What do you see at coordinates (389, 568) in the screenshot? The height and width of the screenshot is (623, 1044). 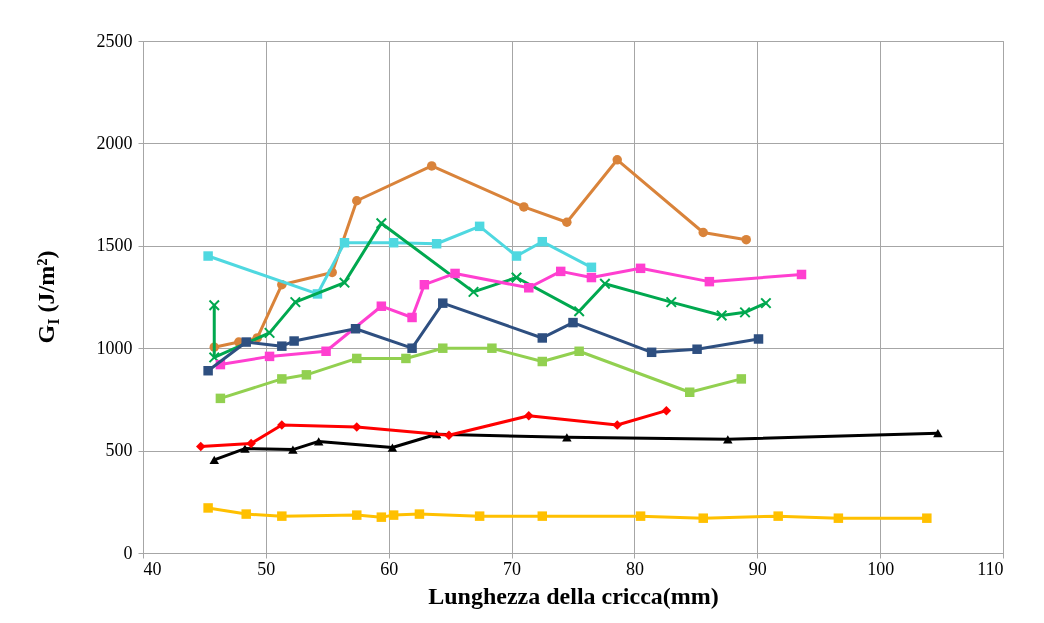 I see `x-tick-label: 60` at bounding box center [389, 568].